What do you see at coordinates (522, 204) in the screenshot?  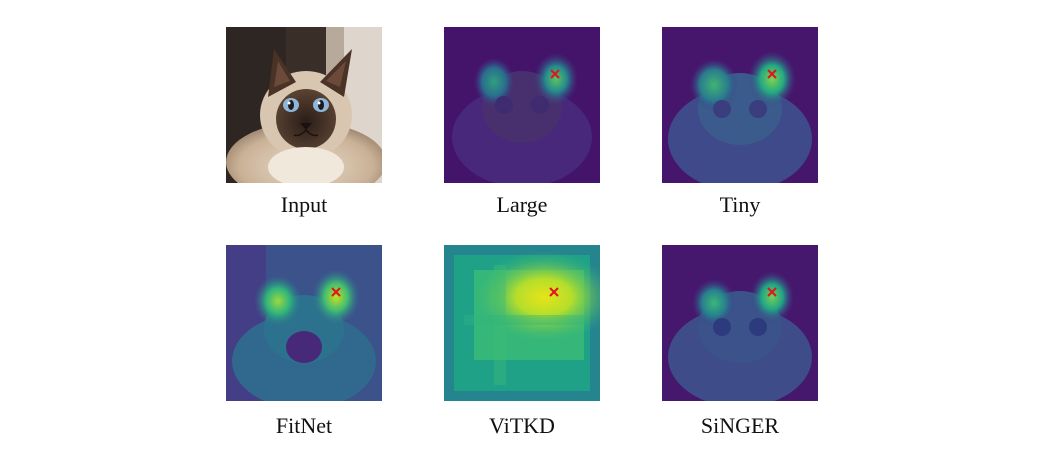 I see `caption-large: Large` at bounding box center [522, 204].